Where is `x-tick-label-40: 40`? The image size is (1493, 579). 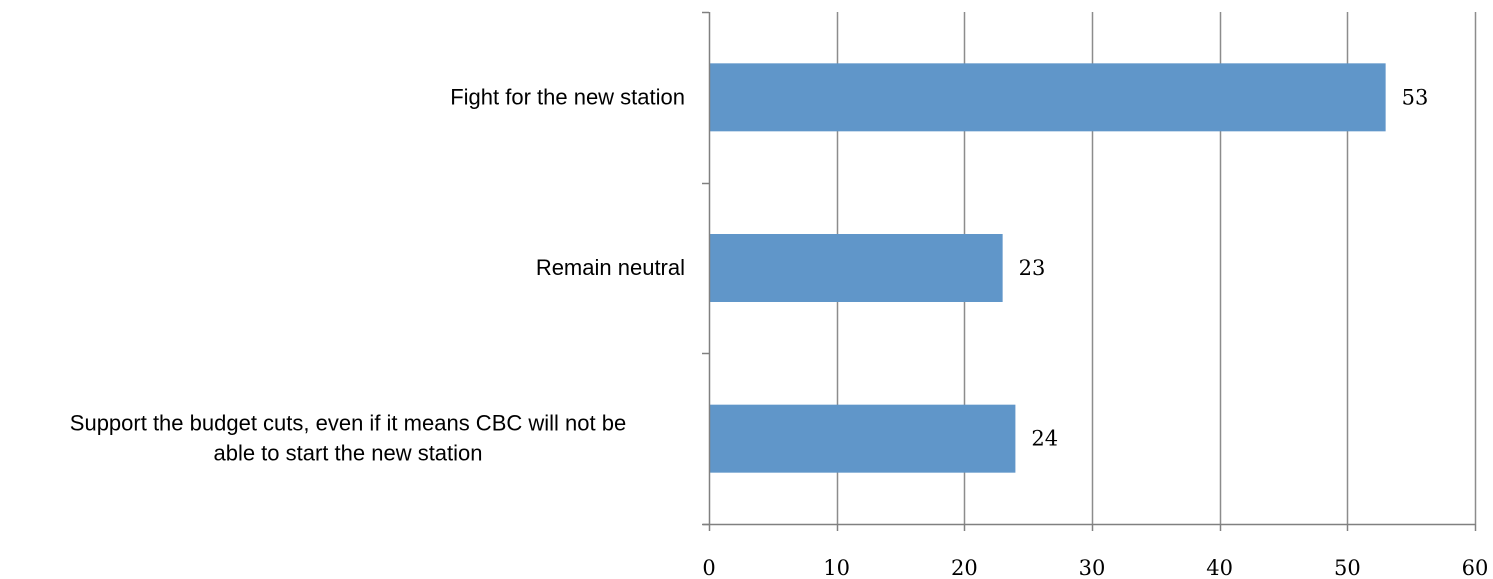
x-tick-label-40: 40 is located at coordinates (1219, 567).